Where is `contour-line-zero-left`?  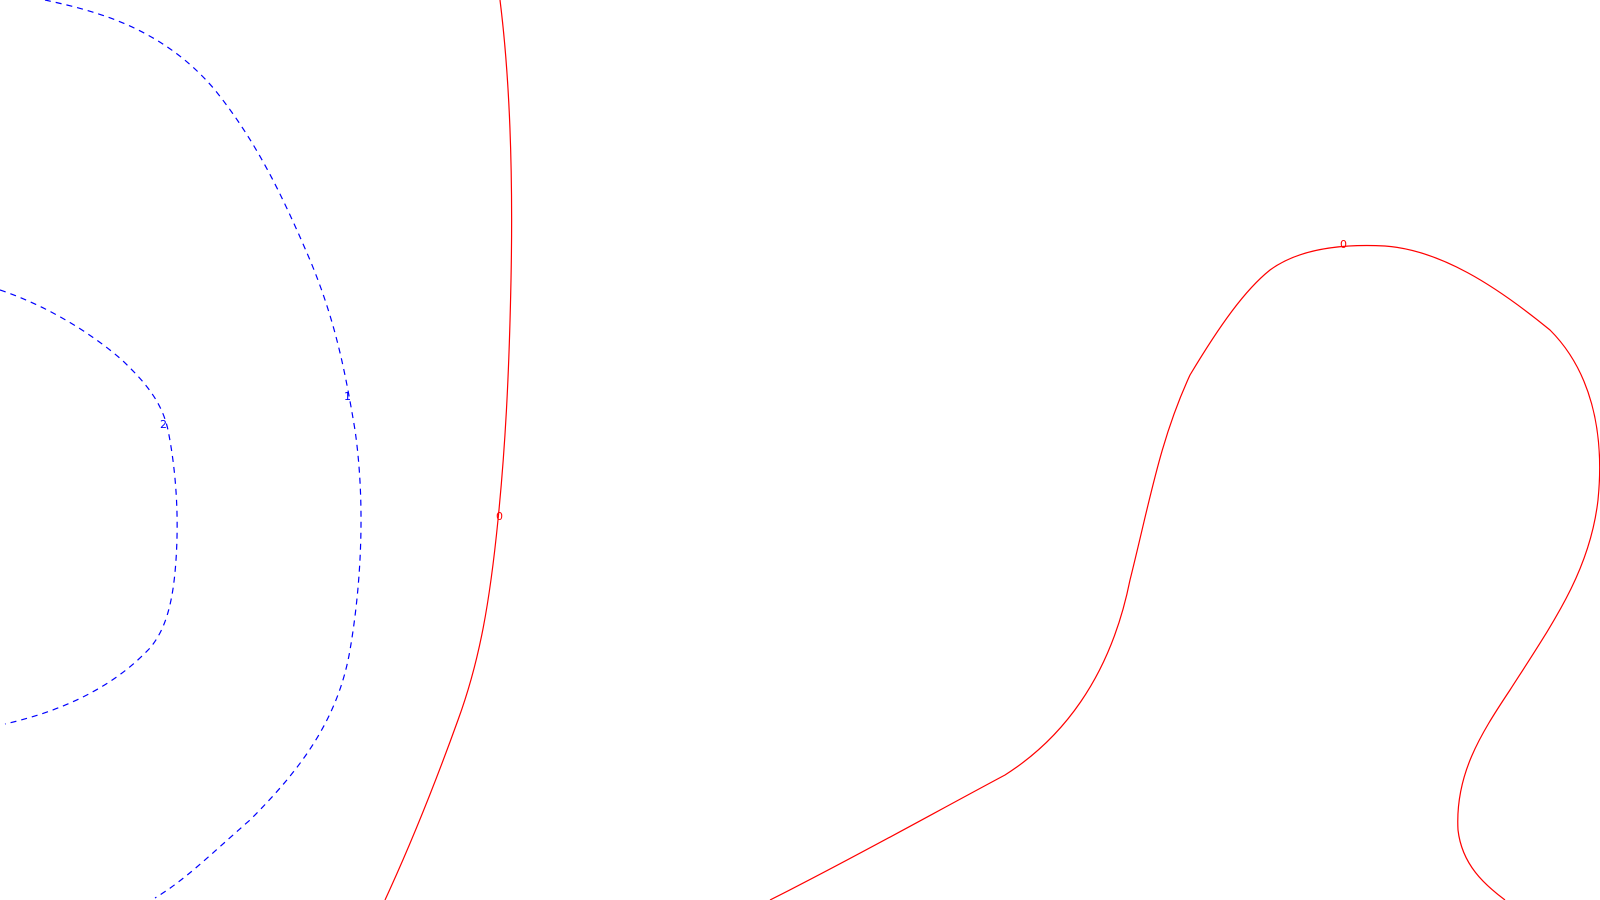
contour-line-zero-left is located at coordinates (448, 450).